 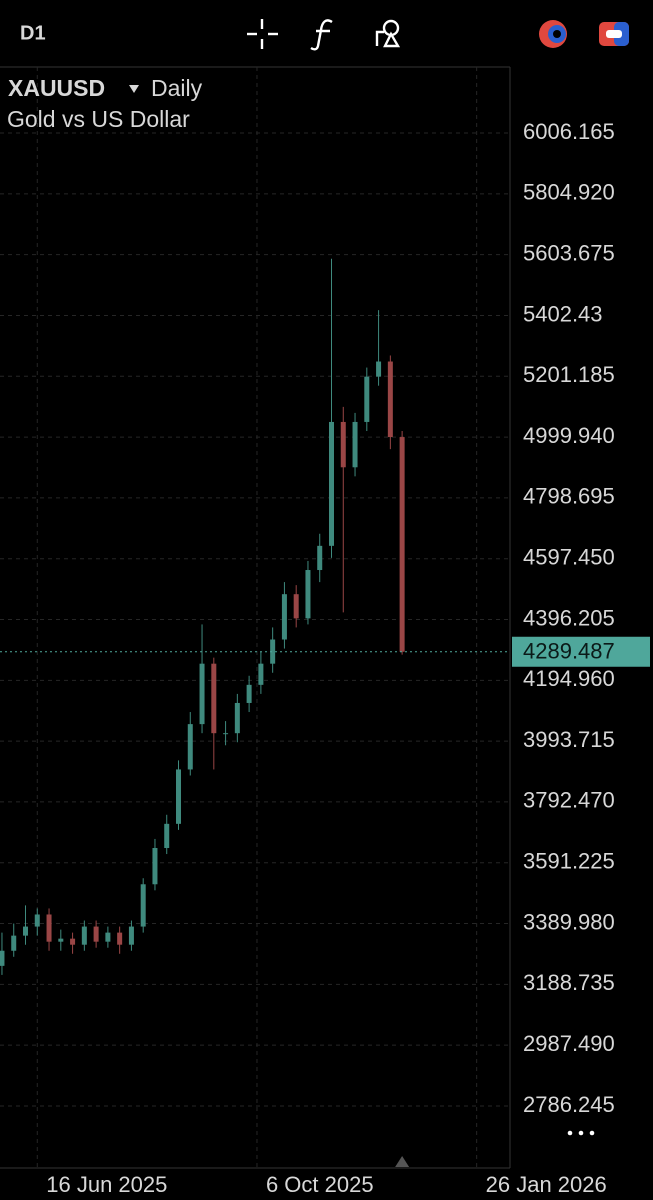 I want to click on y-tick-label: 3993.715, so click(x=569, y=739).